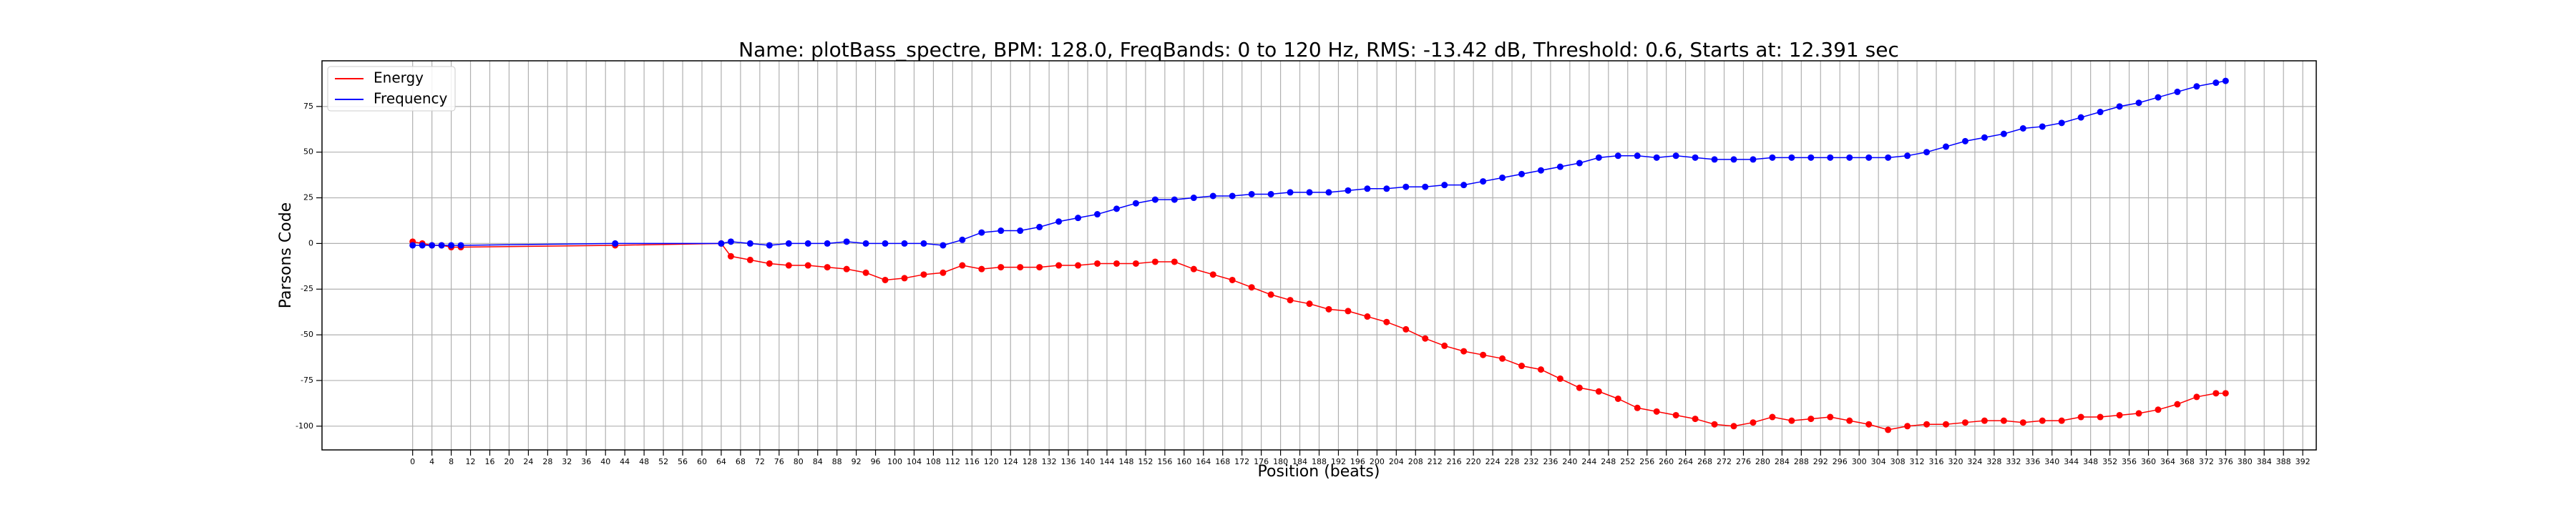  I want to click on x-tick-label: 216, so click(1454, 461).